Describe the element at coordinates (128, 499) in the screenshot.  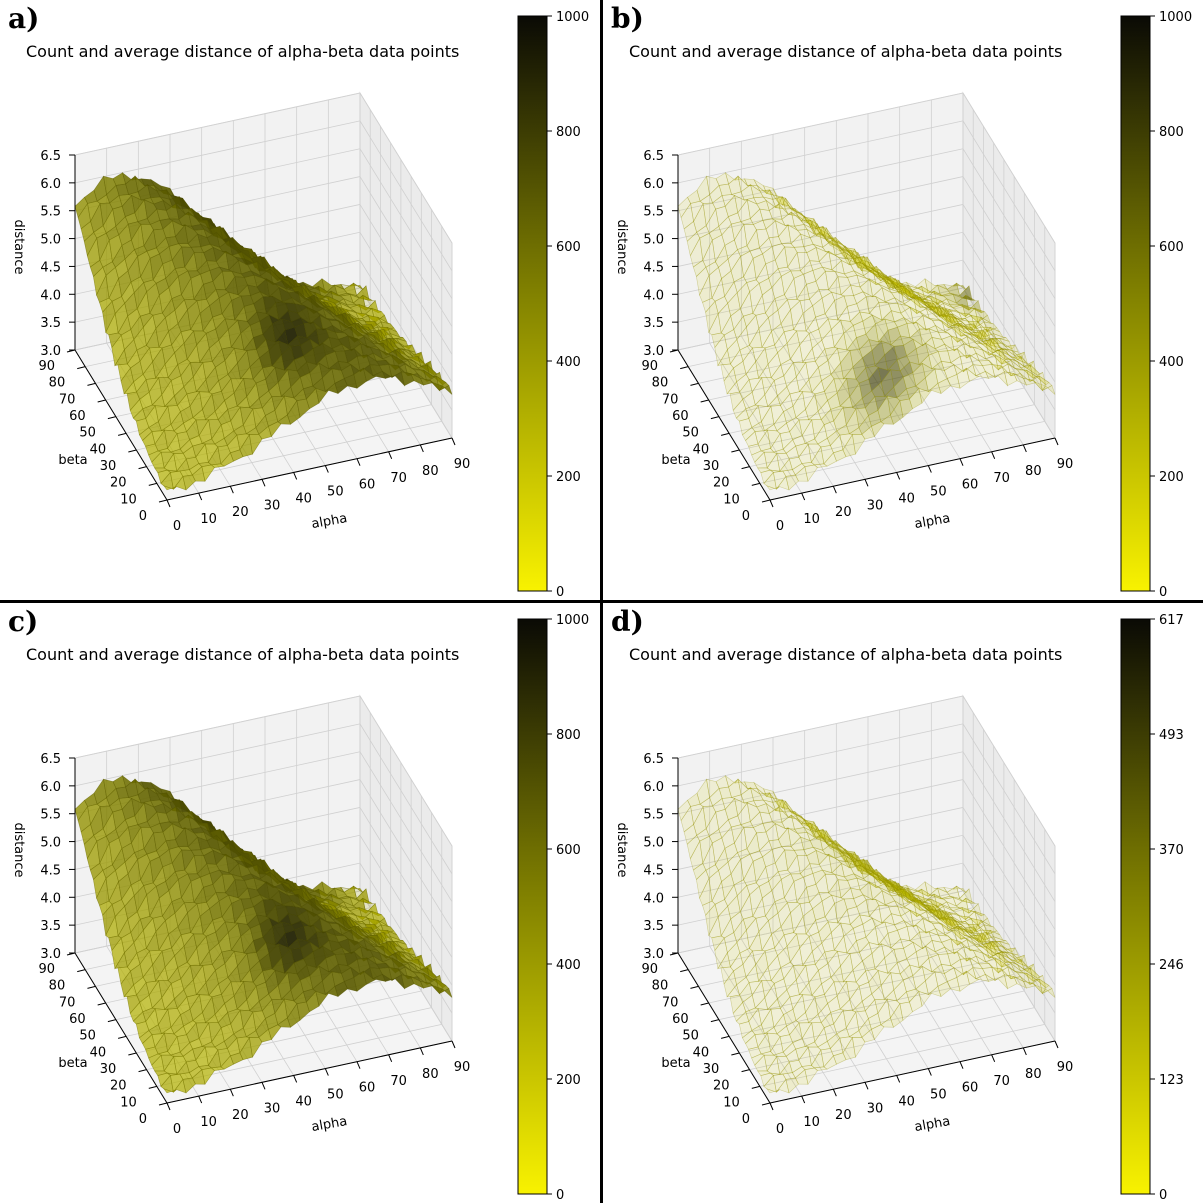
I see `y-tick-label: 10` at that location.